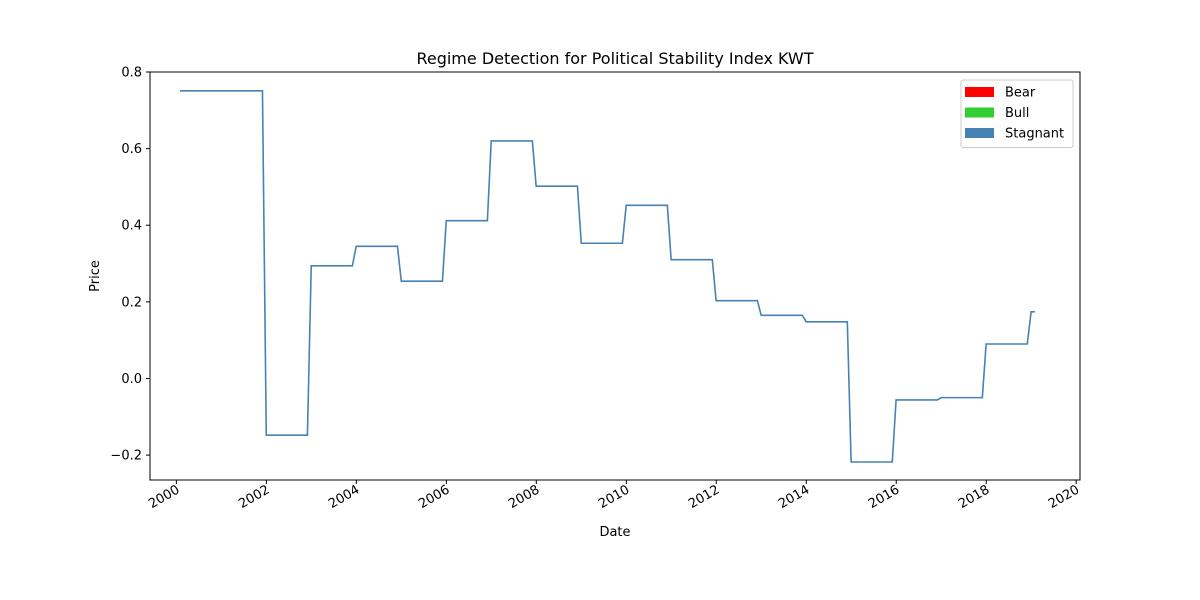  I want to click on x-tick-label: 2008, so click(524, 497).